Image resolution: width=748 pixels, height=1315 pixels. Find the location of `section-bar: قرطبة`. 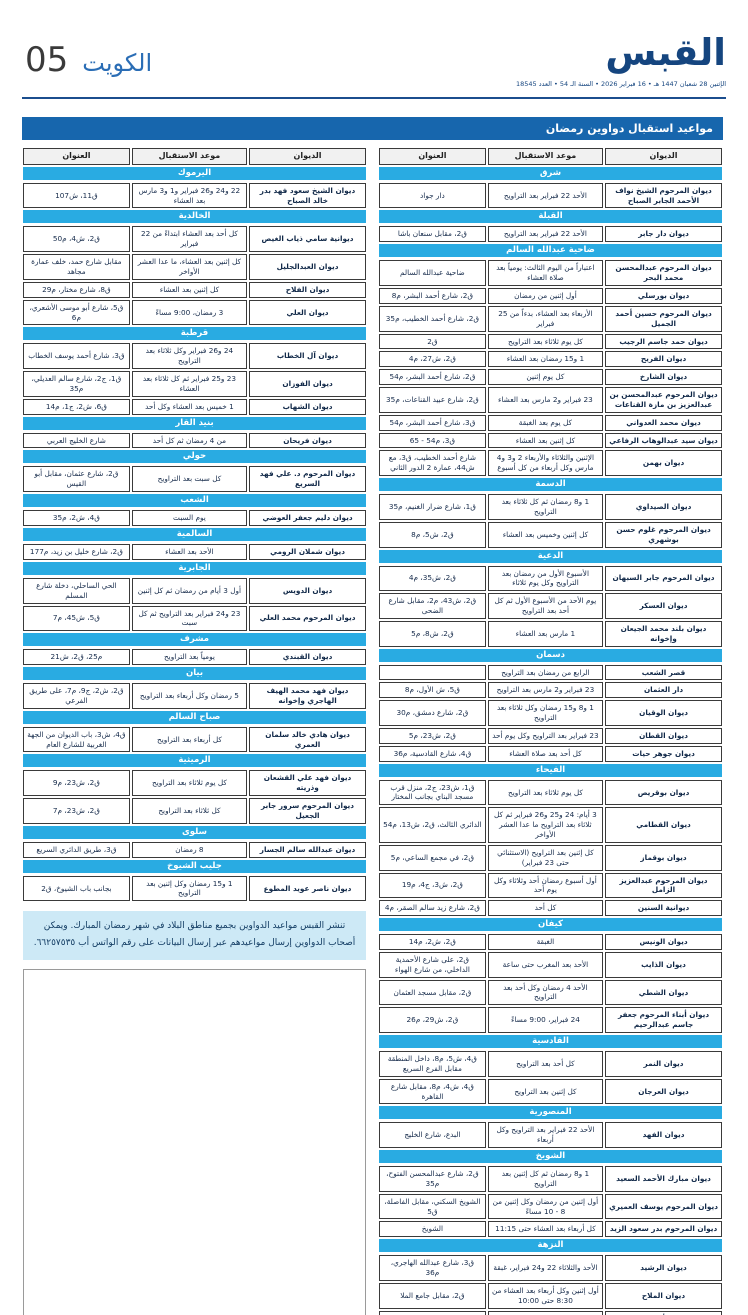

section-bar: قرطبة is located at coordinates (194, 334).